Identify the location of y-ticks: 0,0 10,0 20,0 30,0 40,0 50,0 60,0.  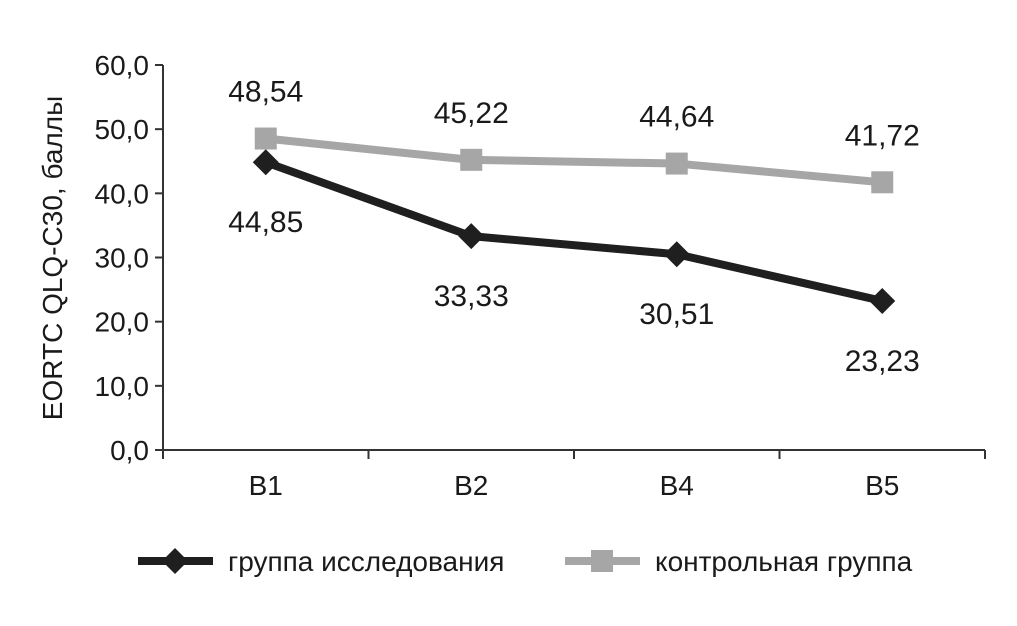
(129, 258).